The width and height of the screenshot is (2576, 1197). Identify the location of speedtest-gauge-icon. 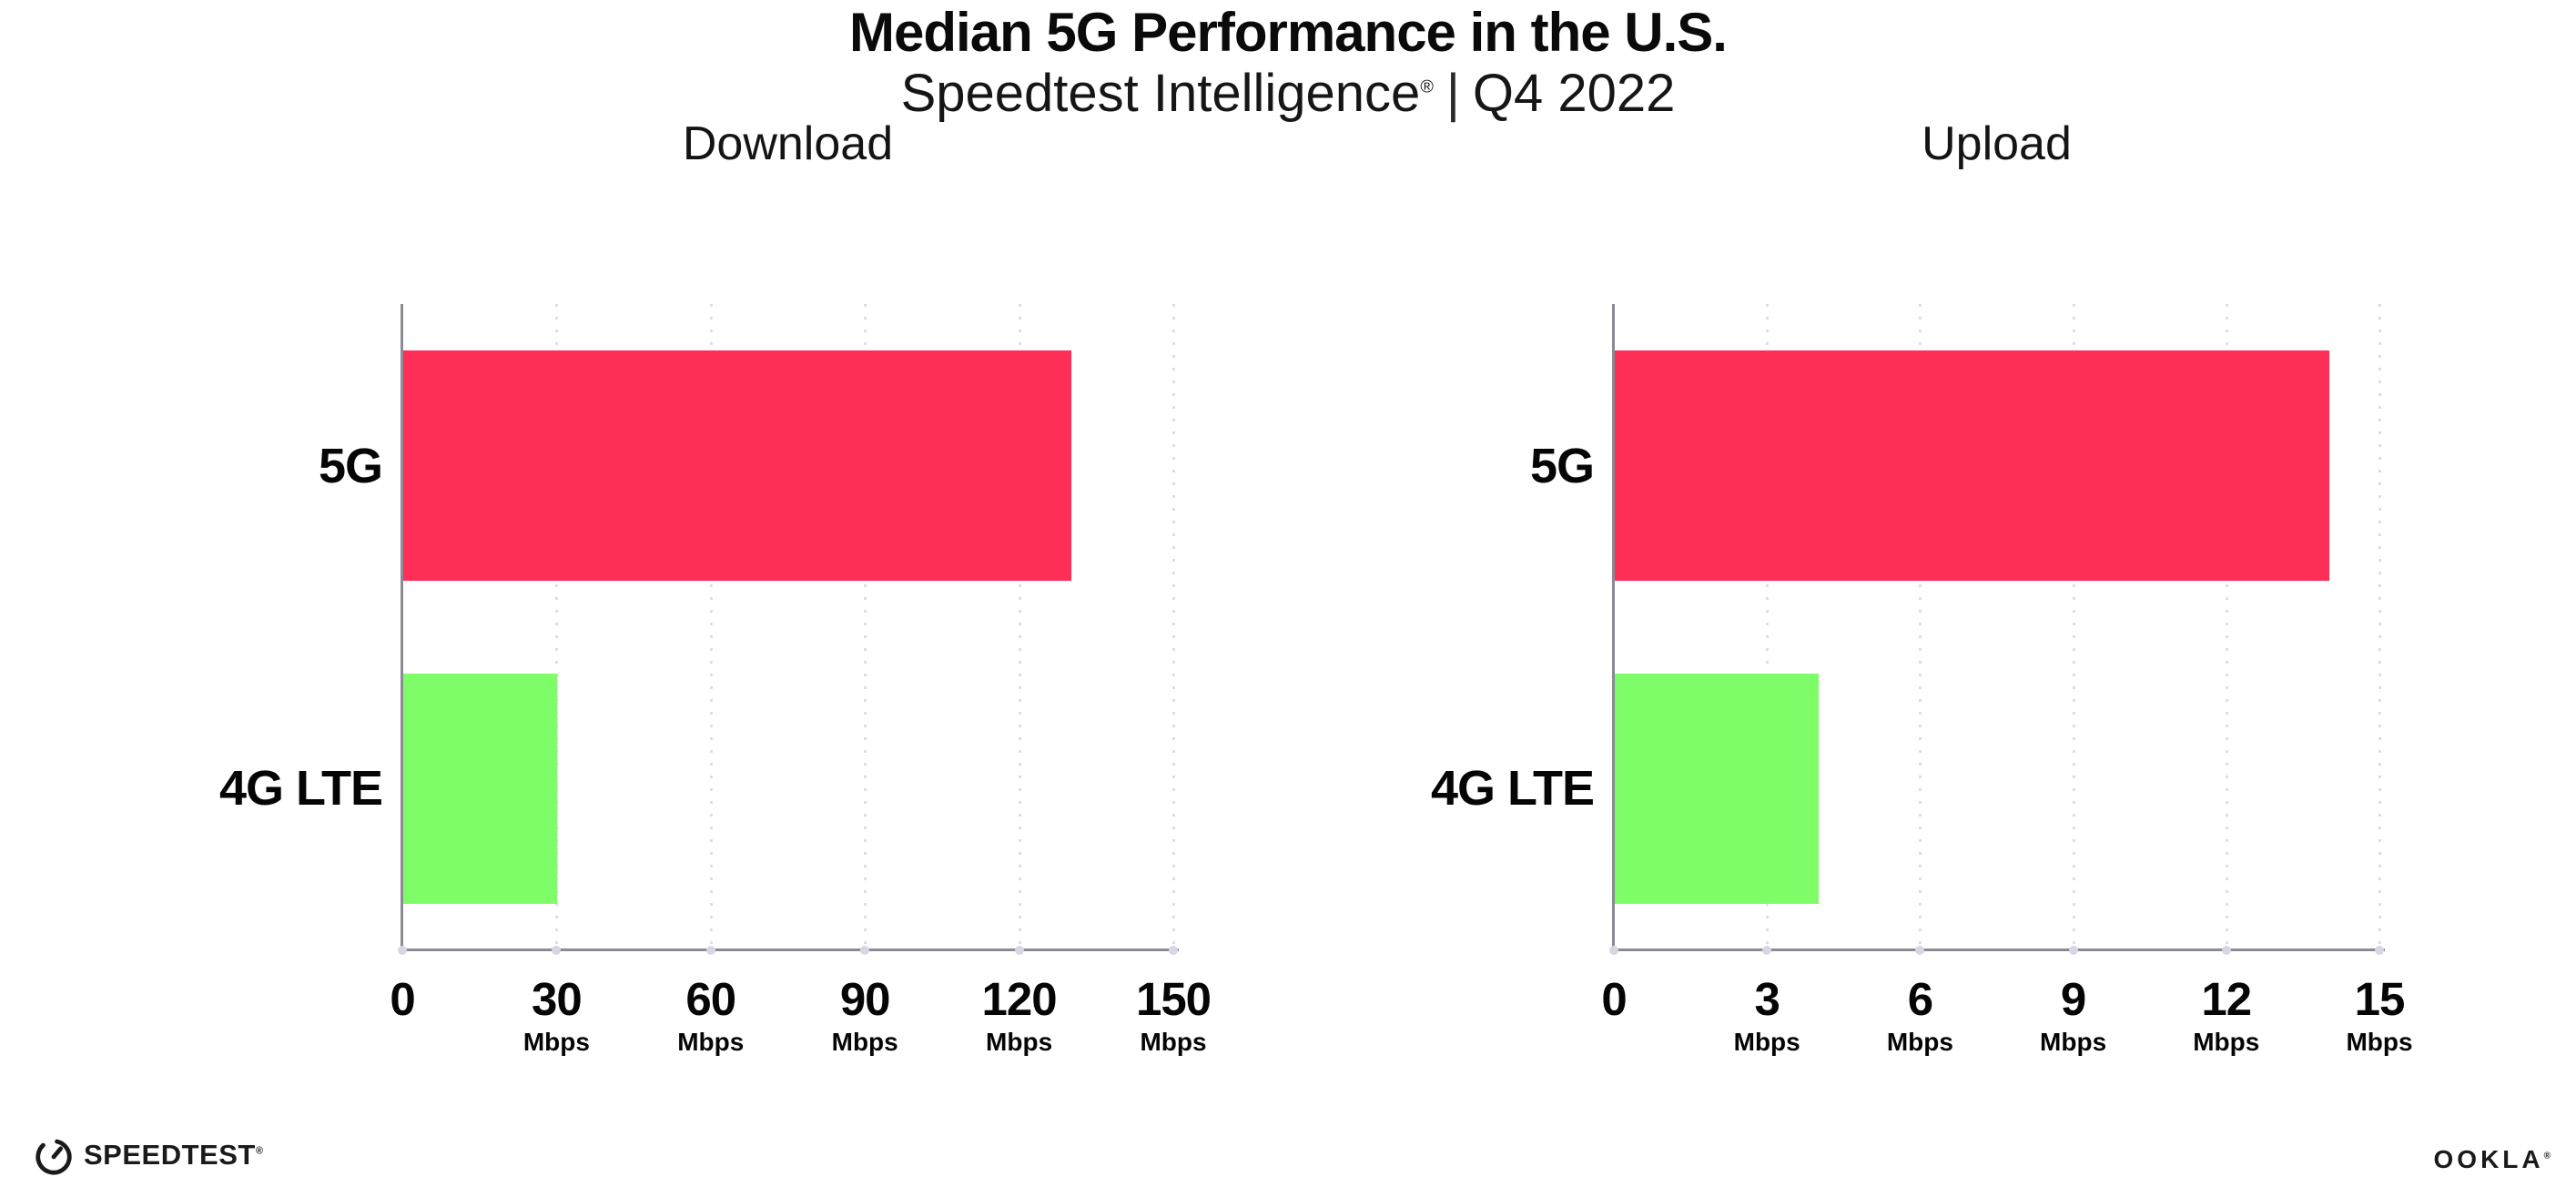
(53, 1157).